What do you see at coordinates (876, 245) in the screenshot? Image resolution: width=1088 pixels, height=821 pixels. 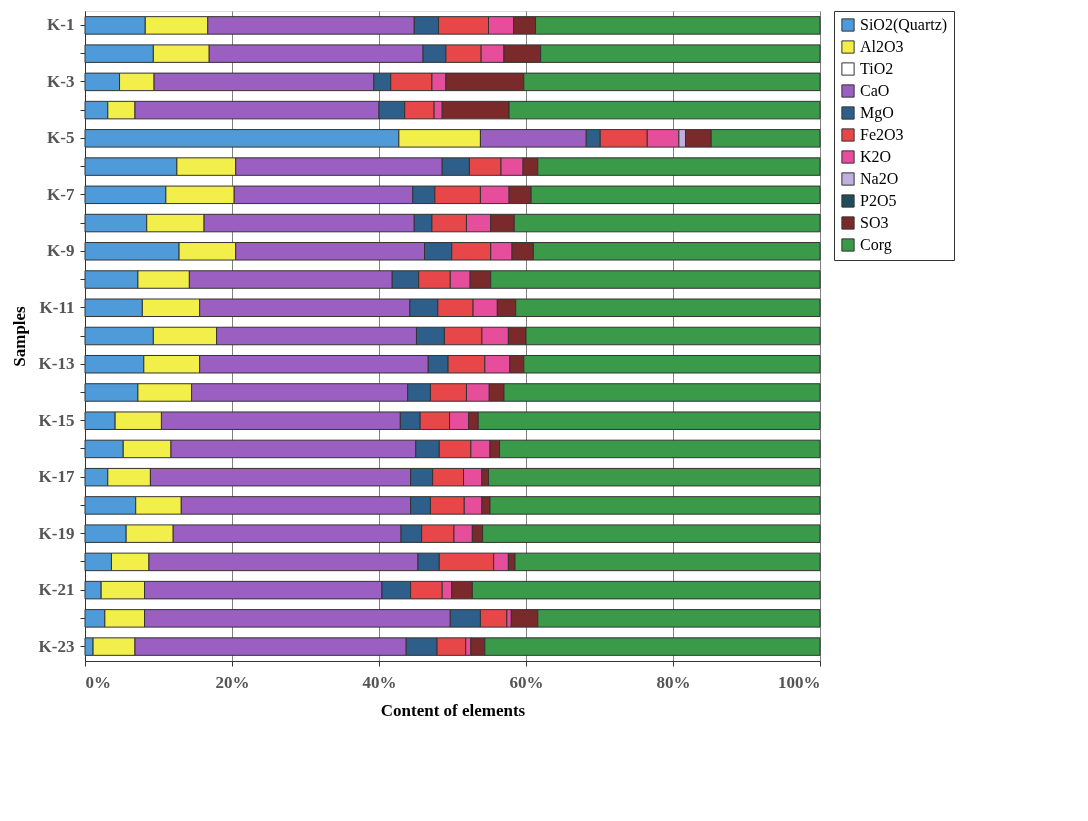 I see `legend-label: Corg` at bounding box center [876, 245].